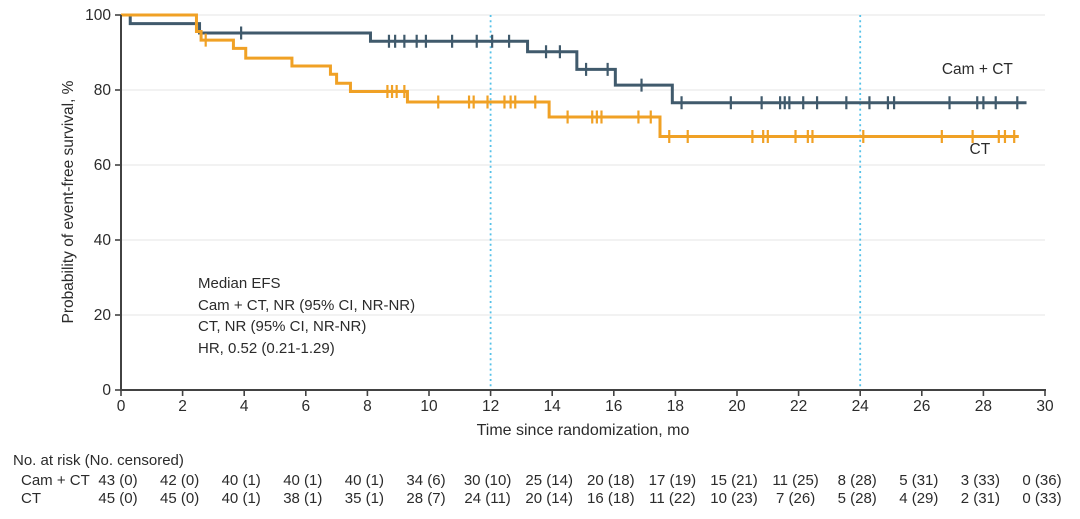 The height and width of the screenshot is (519, 1080). Describe the element at coordinates (672, 480) in the screenshot. I see `risk-value: 17 (19)` at that location.